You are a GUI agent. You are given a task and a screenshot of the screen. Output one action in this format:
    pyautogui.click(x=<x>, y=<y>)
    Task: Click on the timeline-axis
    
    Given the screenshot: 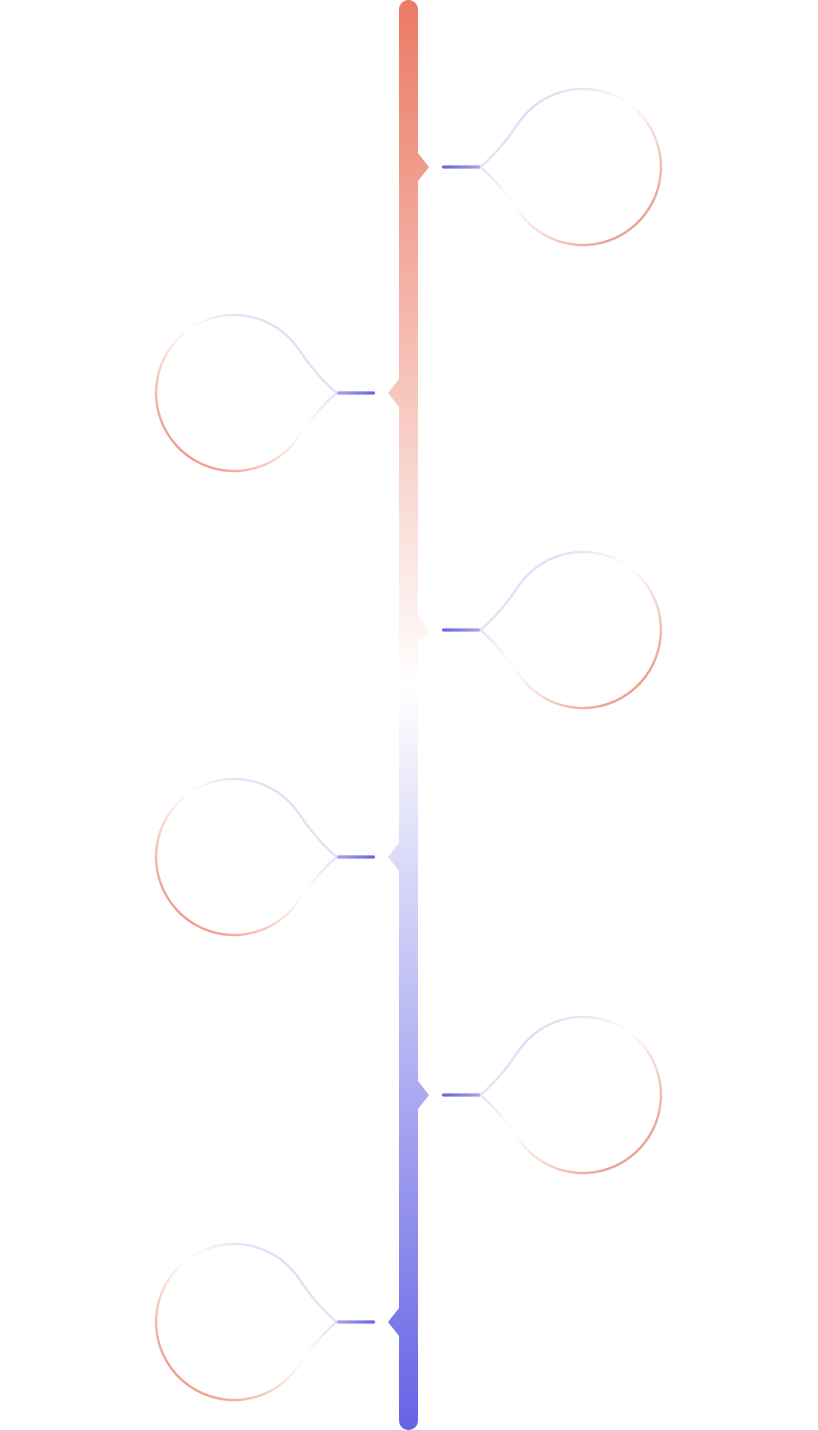 What is the action you would take?
    pyautogui.click(x=408, y=715)
    